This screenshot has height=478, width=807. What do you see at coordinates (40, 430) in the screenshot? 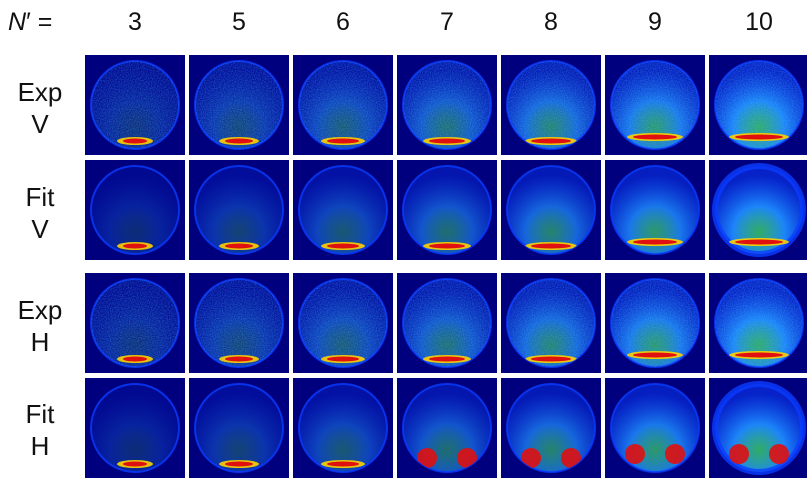
I see `row-label-fit-h: Fit H` at bounding box center [40, 430].